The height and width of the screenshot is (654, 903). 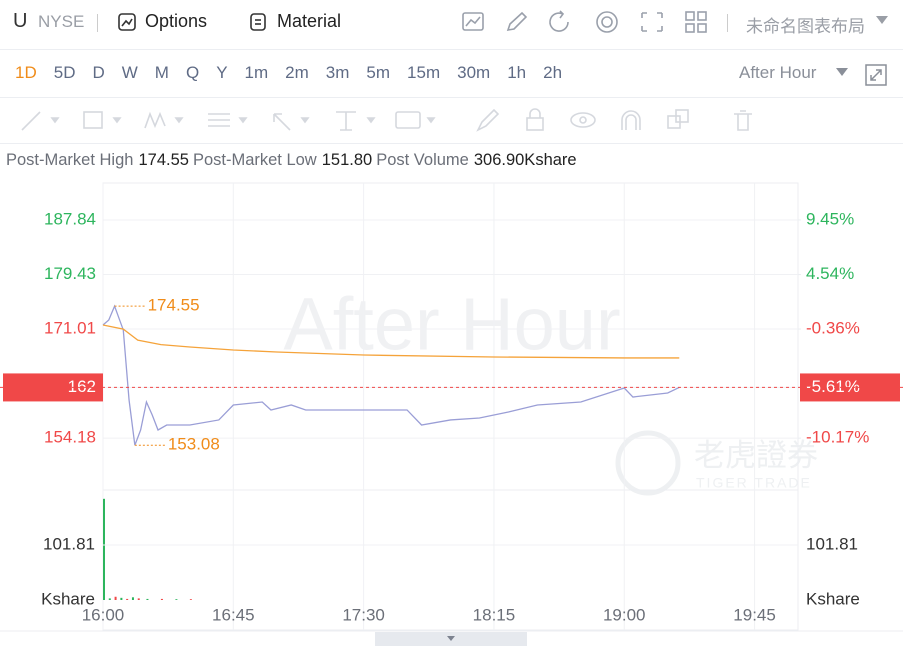 What do you see at coordinates (20, 21) in the screenshot?
I see `symbol: U` at bounding box center [20, 21].